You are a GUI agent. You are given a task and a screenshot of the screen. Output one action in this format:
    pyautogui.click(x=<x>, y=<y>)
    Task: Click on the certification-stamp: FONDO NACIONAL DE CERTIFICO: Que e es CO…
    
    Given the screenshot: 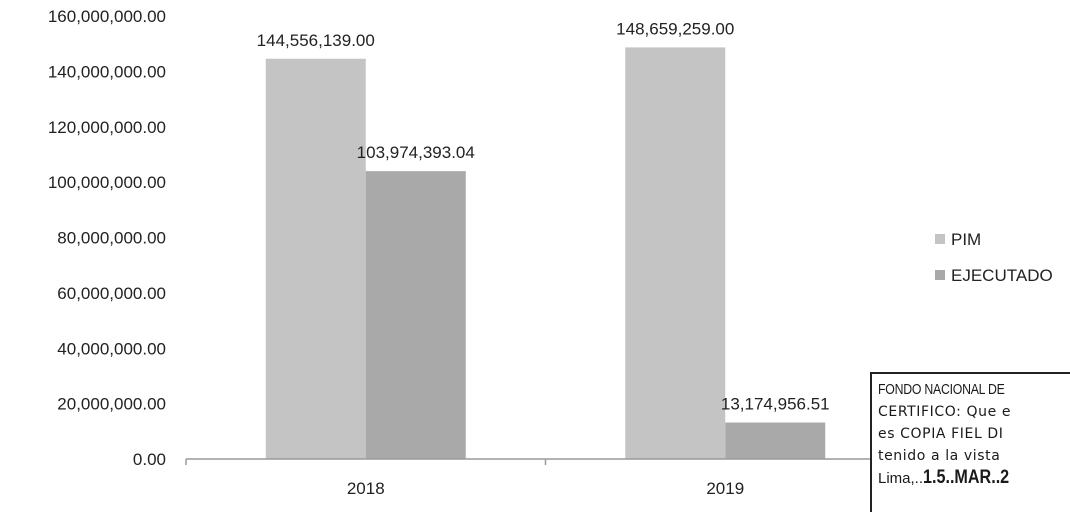 What is the action you would take?
    pyautogui.click(x=970, y=442)
    